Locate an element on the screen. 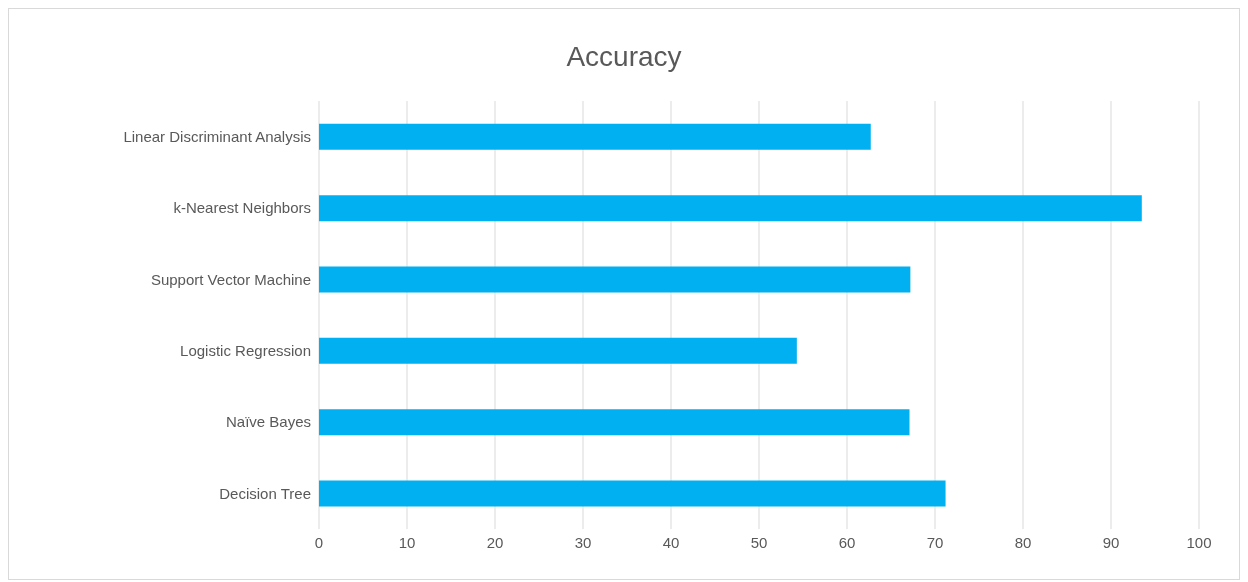 The width and height of the screenshot is (1248, 582). x-tick-label: 50 is located at coordinates (759, 542).